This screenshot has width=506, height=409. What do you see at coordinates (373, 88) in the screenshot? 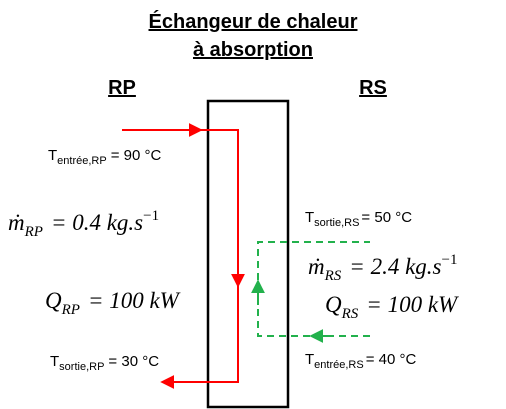
I see `side-label: RS` at bounding box center [373, 88].